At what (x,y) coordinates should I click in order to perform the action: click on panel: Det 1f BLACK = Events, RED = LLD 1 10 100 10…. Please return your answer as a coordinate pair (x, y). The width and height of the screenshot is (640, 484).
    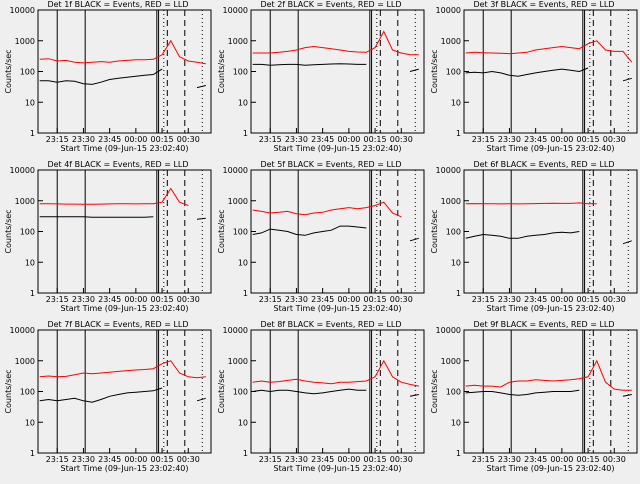
    Looking at the image, I should click on (108, 76).